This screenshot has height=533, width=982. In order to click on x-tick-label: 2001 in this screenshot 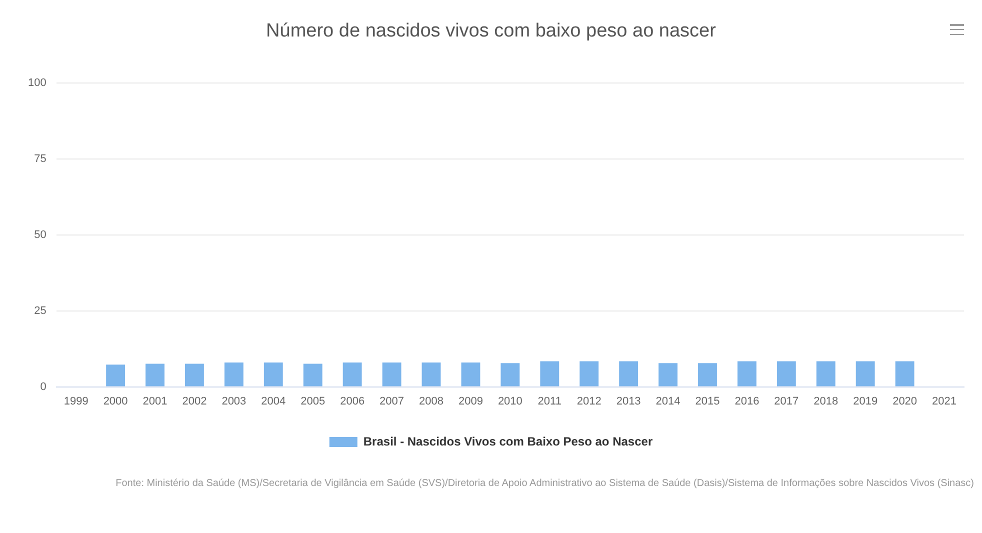, I will do `click(155, 401)`.